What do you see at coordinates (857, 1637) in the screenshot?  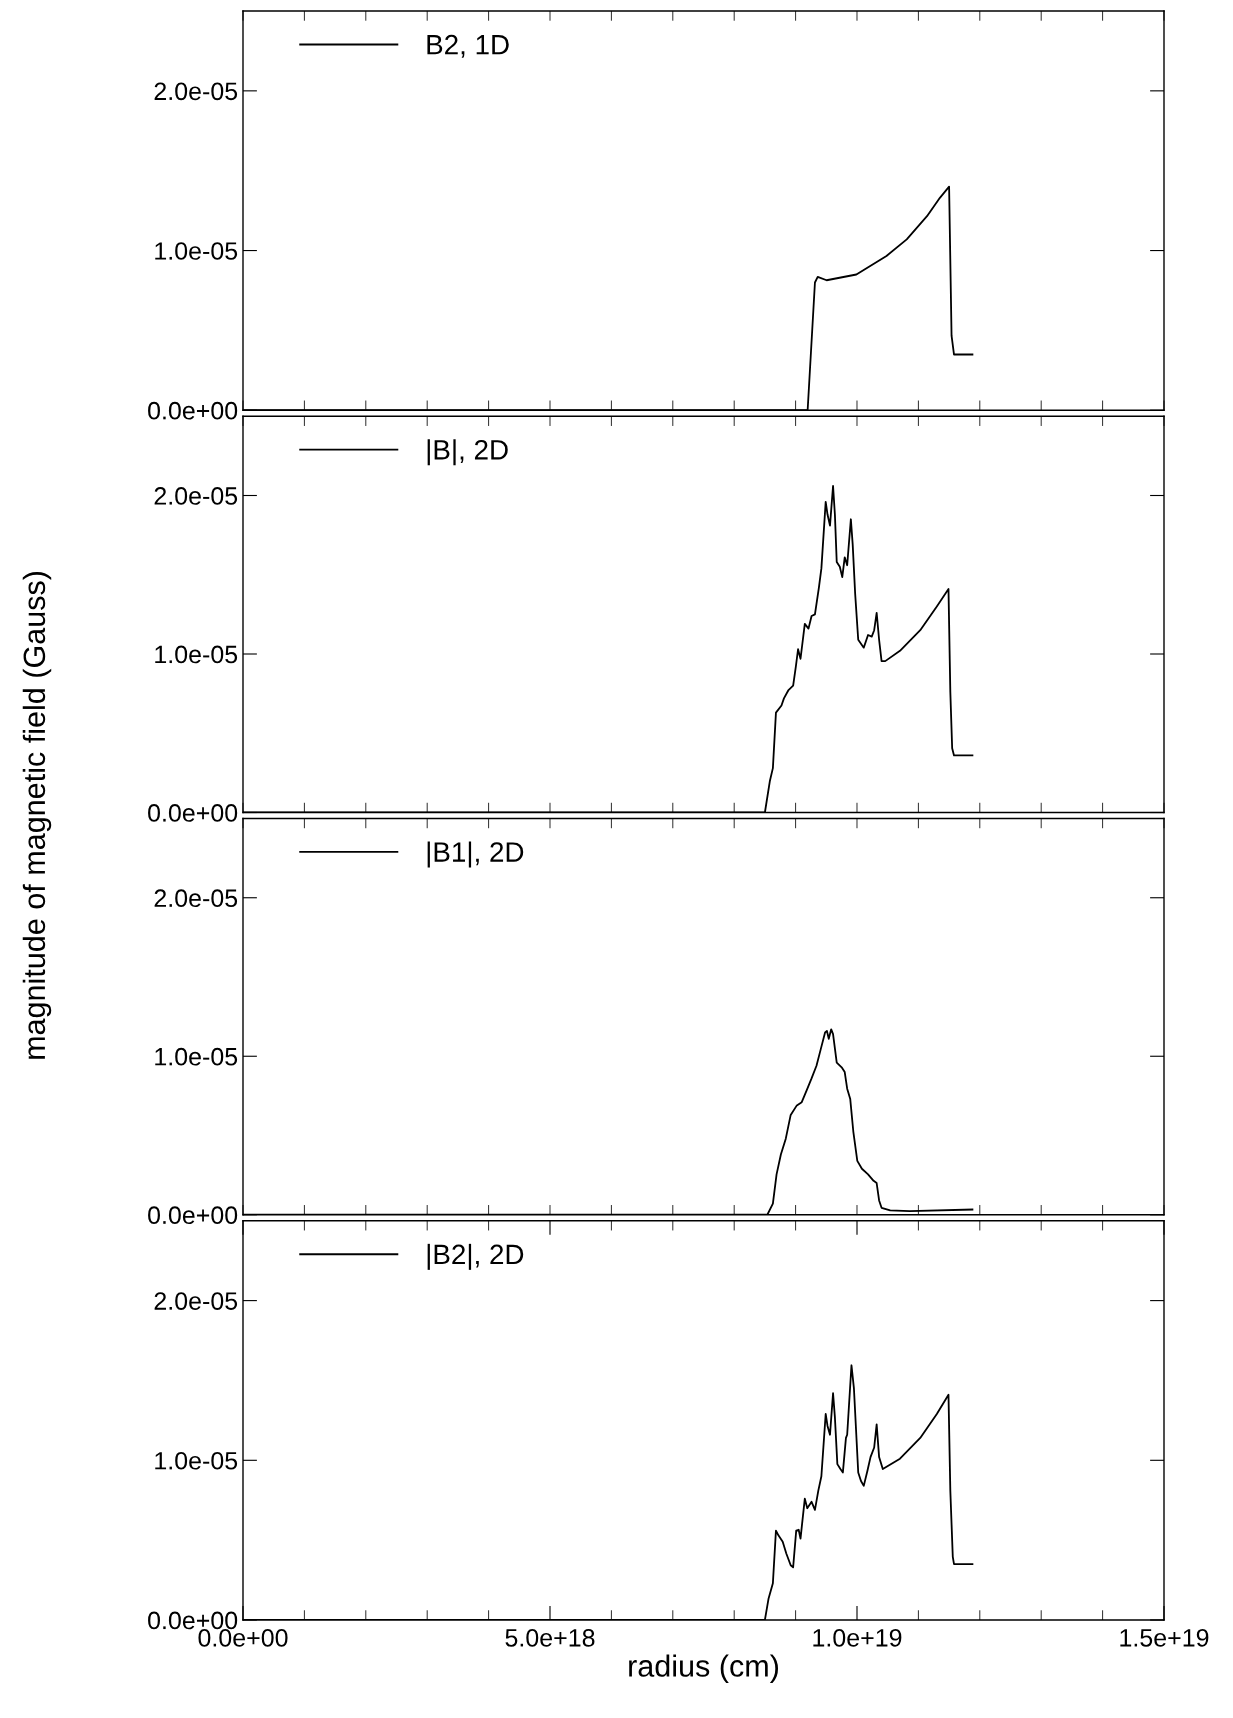 I see `x-tick-label: 1.0e+19` at bounding box center [857, 1637].